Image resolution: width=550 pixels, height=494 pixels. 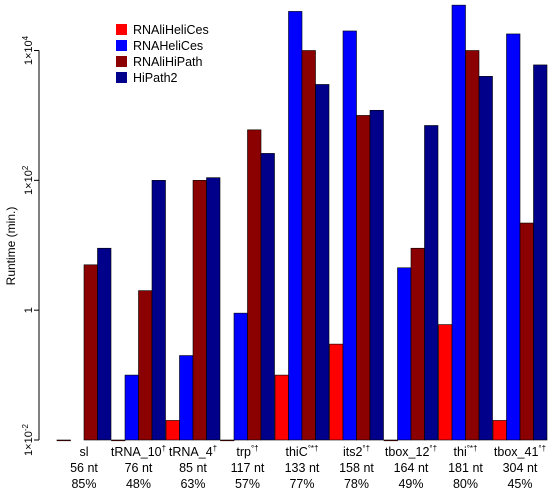 What do you see at coordinates (63, 440) in the screenshot?
I see `bar-rnalihelices-sl` at bounding box center [63, 440].